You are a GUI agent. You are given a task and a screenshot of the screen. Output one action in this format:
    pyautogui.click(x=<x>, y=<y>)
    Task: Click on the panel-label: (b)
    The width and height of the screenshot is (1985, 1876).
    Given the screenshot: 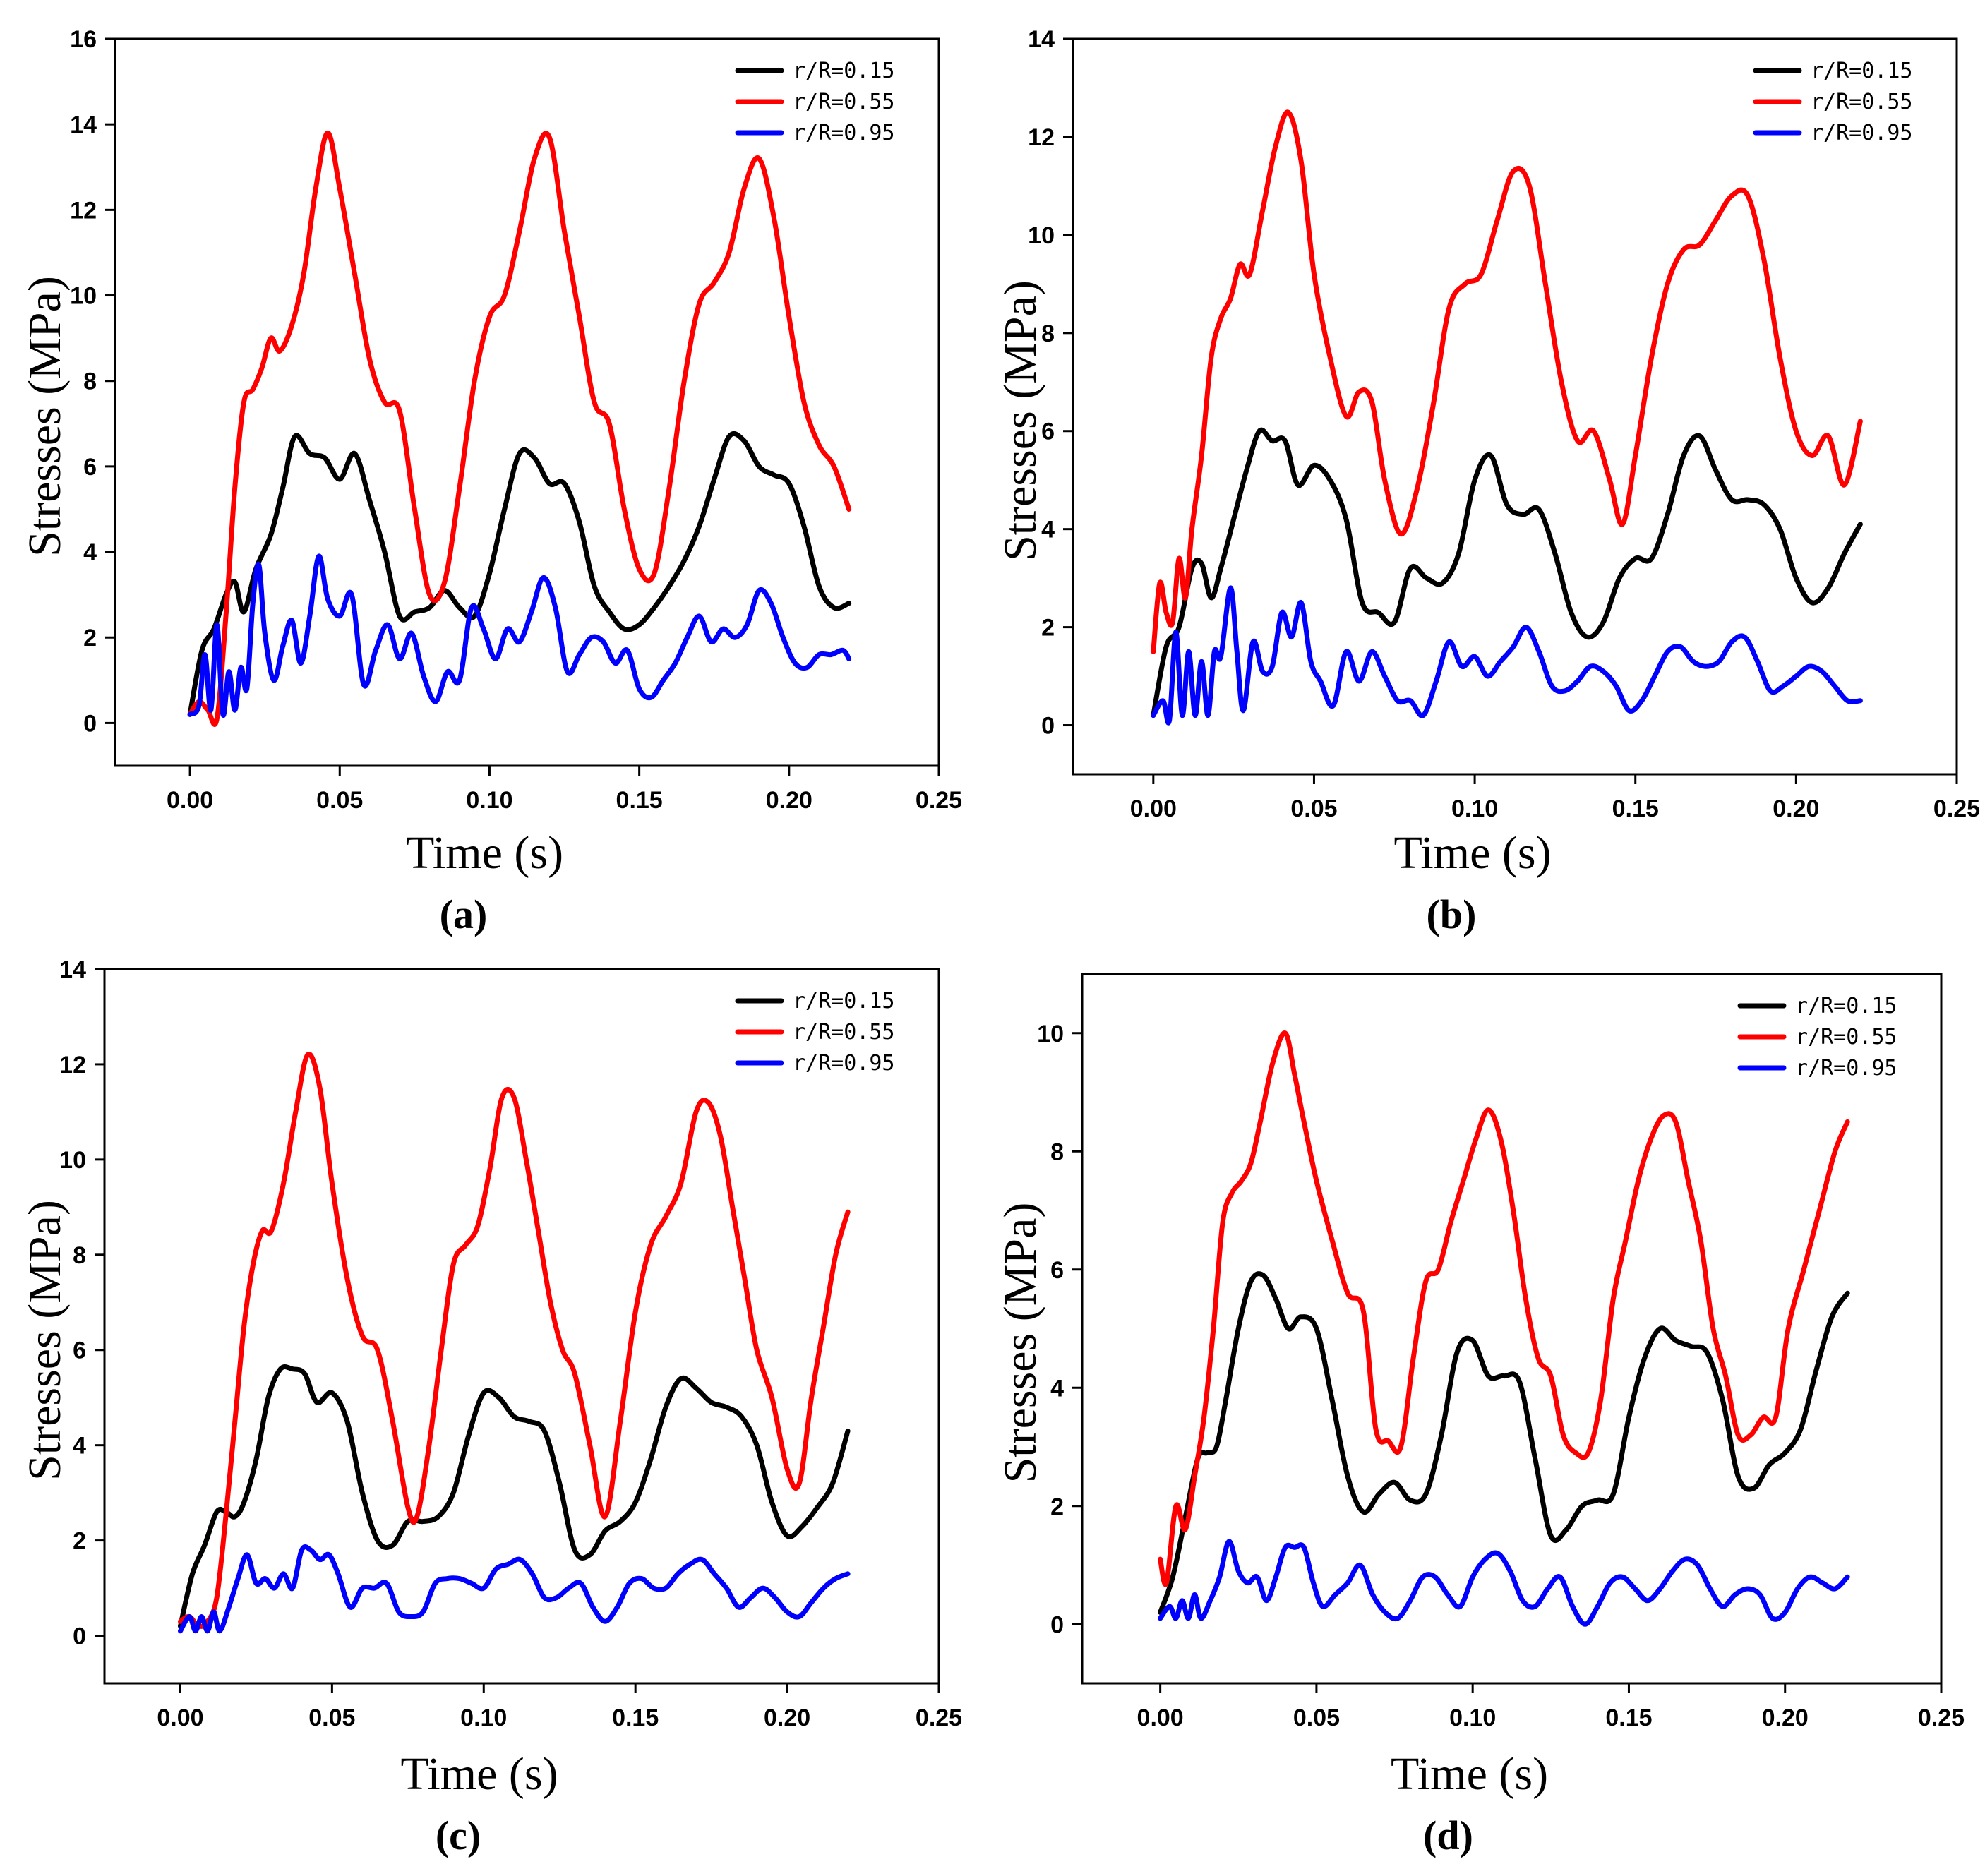 What is the action you would take?
    pyautogui.click(x=1452, y=914)
    